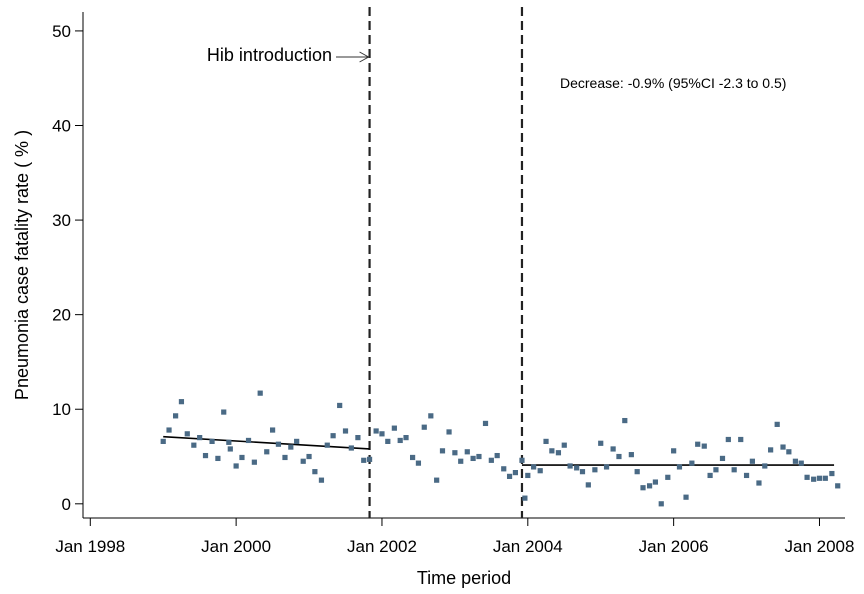  Describe the element at coordinates (66, 504) in the screenshot. I see `y-tick-label: 0` at that location.